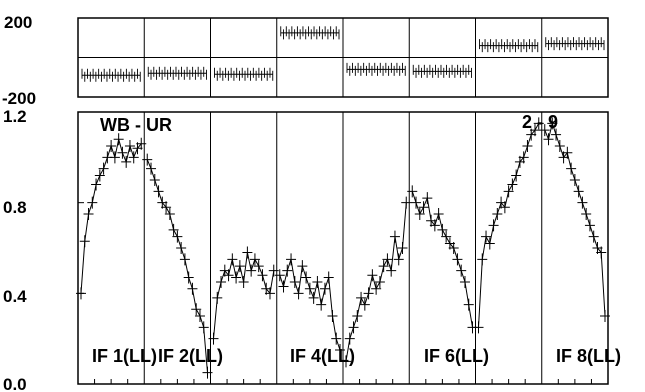 This screenshot has width=645, height=392. Describe the element at coordinates (18, 22) in the screenshot. I see `phase-tick-top: 200` at that location.